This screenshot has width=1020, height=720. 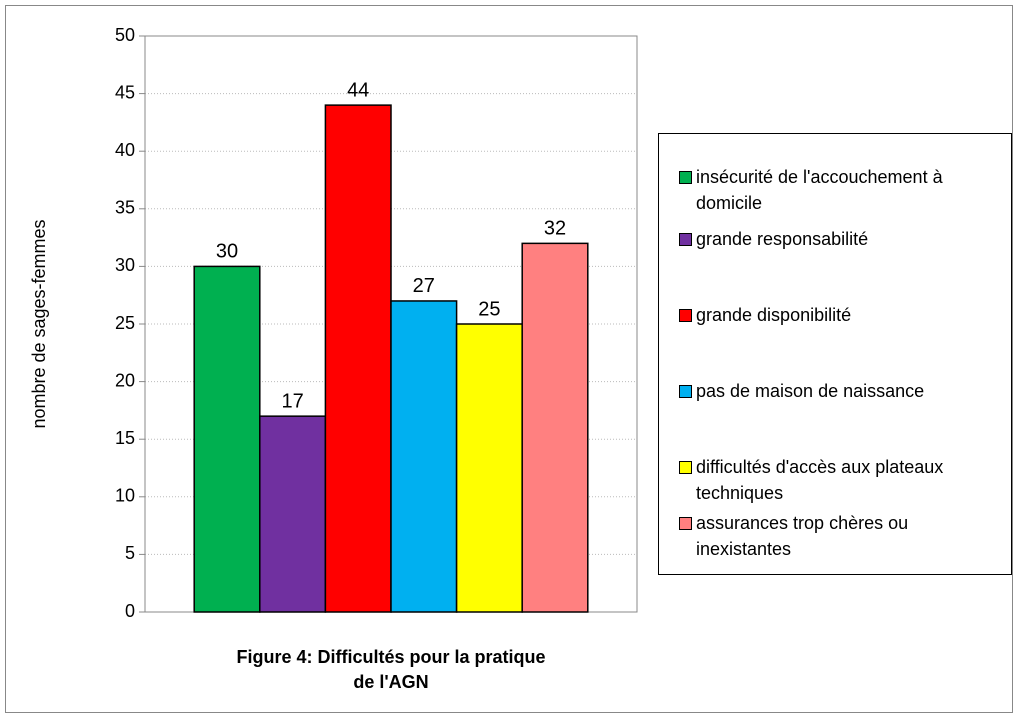 I want to click on data-label: 32, so click(x=555, y=229).